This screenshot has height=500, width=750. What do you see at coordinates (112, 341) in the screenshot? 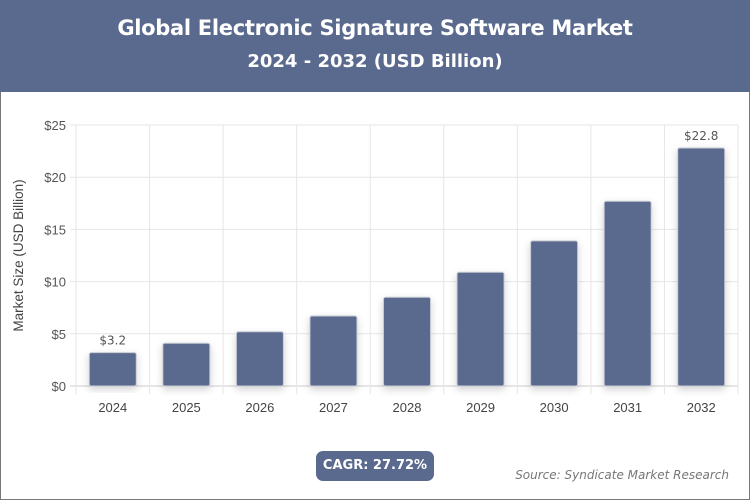
I see `data-label: $3.2` at bounding box center [112, 341].